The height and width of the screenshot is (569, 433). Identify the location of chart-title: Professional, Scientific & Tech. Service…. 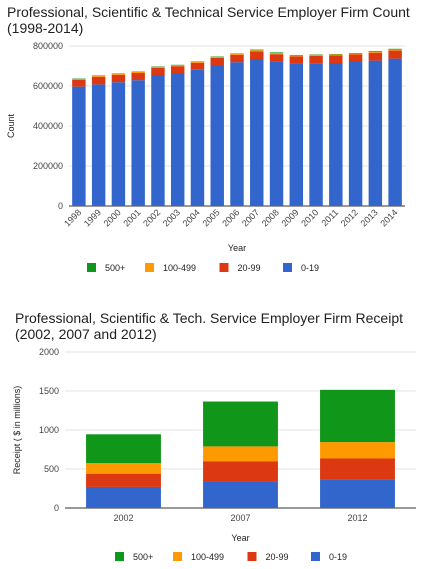
(209, 326).